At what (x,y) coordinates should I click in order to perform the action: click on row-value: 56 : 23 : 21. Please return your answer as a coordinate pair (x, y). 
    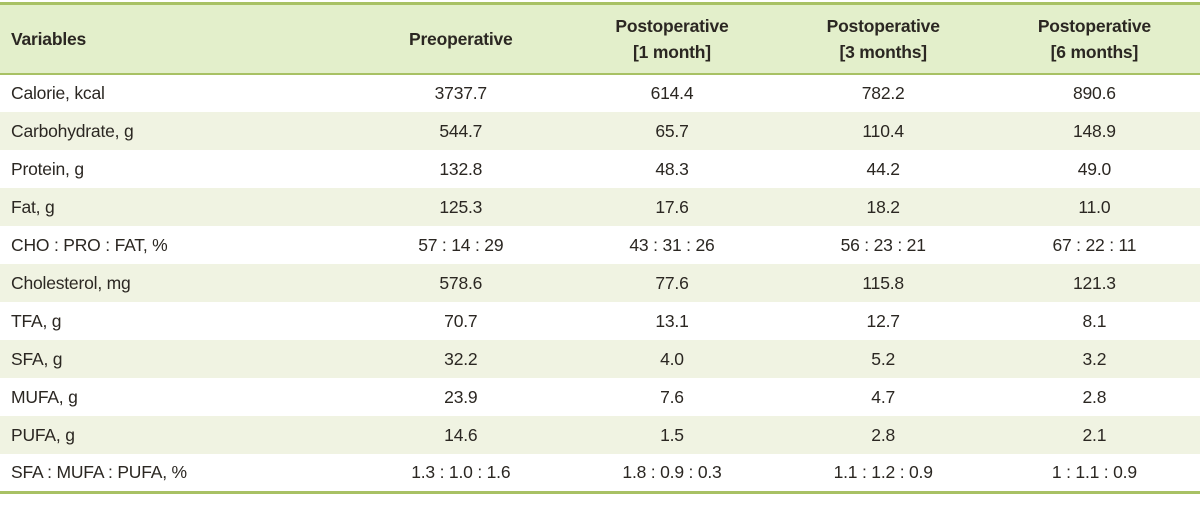
    Looking at the image, I should click on (883, 245).